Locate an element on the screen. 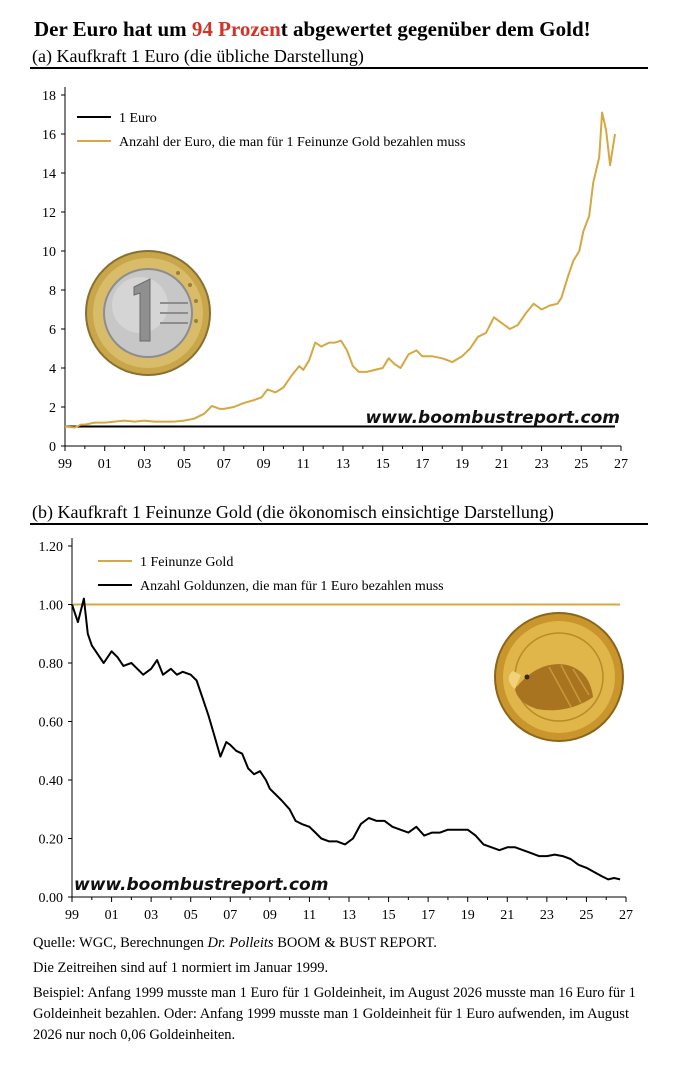  y-tick-label: 4 is located at coordinates (52, 369).